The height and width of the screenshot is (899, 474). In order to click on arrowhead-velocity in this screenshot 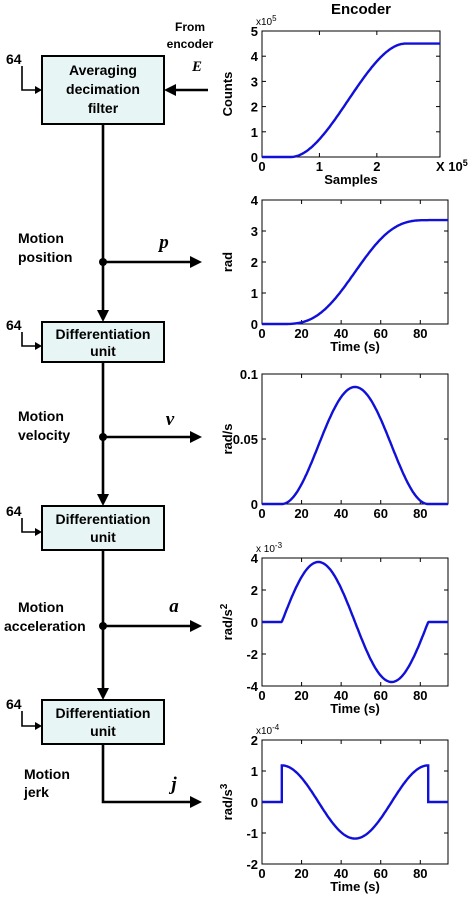, I will do `click(196, 437)`.